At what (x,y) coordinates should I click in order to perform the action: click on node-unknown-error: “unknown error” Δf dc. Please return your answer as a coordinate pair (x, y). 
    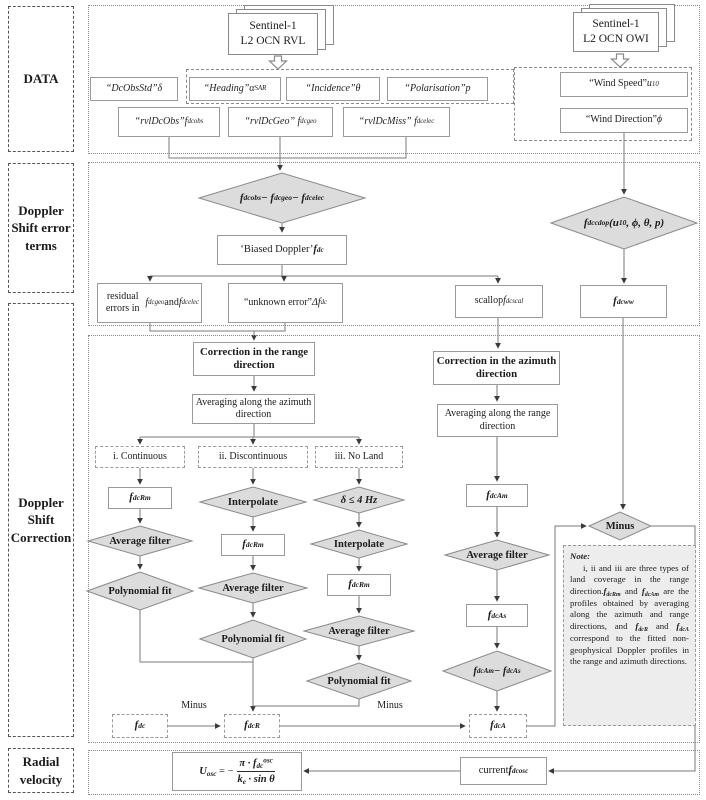
    Looking at the image, I should click on (285, 303).